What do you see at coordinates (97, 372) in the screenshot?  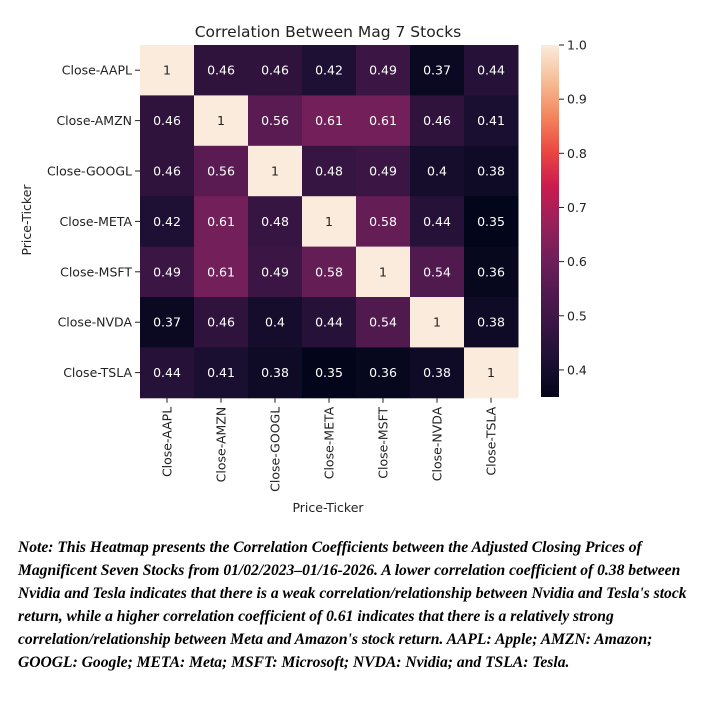 I see `y-tick-label: Close-TSLA` at bounding box center [97, 372].